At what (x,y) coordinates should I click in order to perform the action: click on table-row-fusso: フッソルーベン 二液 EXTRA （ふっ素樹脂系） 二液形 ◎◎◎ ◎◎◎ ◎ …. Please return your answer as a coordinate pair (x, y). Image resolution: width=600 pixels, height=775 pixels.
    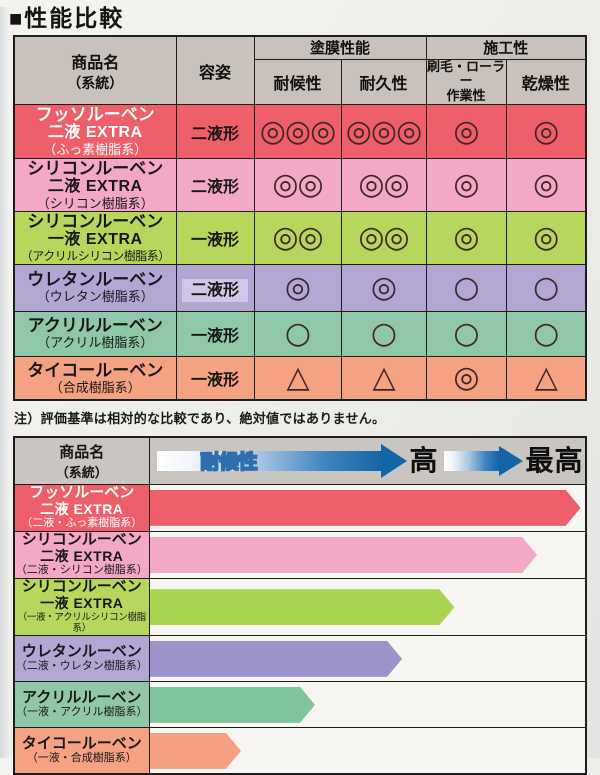
    Looking at the image, I should click on (300, 131).